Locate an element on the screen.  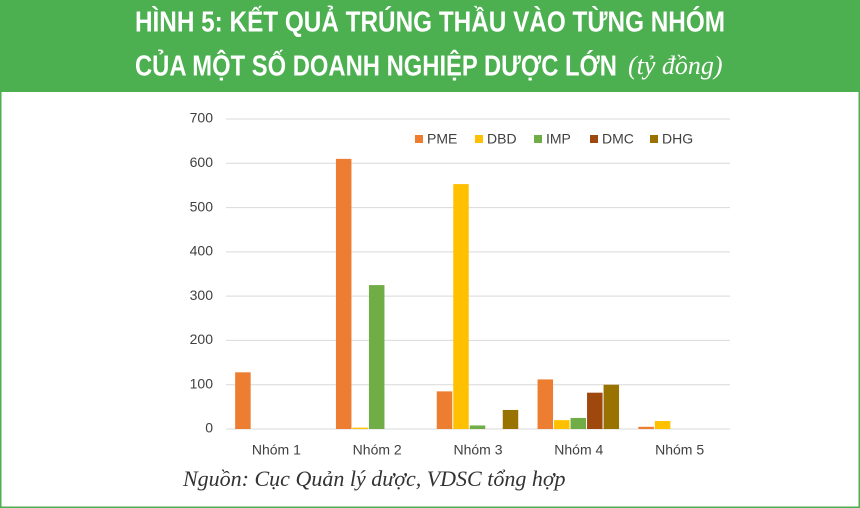
y-tick-label: 600 is located at coordinates (202, 162).